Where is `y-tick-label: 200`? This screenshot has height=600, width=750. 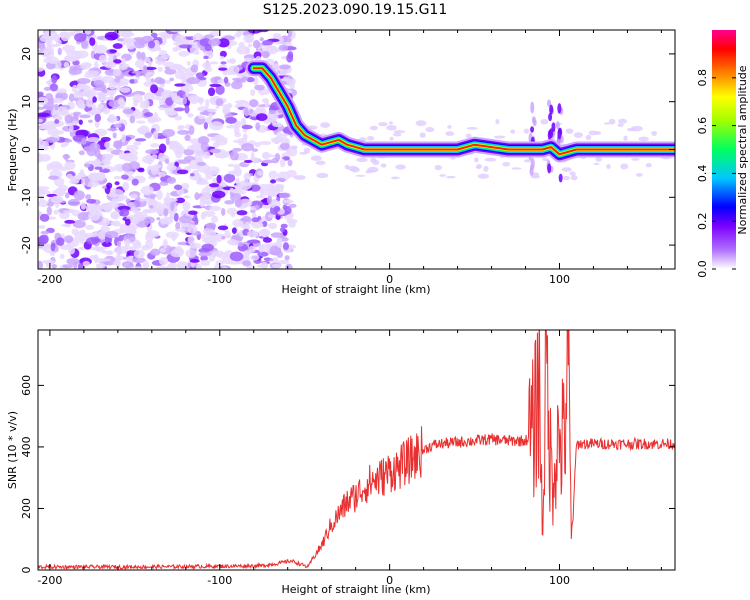 y-tick-label: 200 is located at coordinates (26, 508).